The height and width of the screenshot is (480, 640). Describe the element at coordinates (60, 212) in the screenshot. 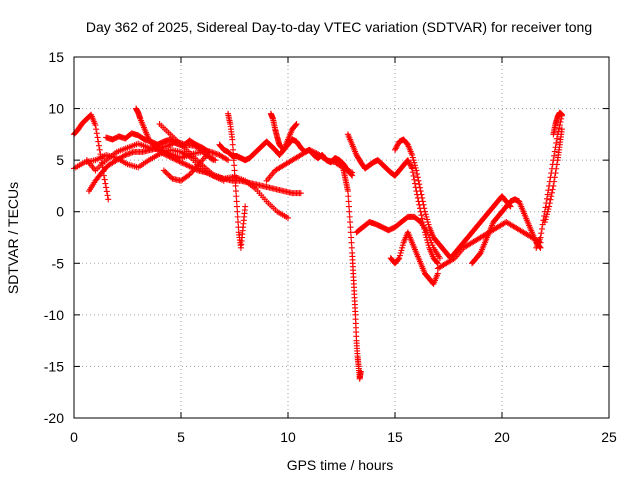

I see `y-tick-label: 0` at that location.